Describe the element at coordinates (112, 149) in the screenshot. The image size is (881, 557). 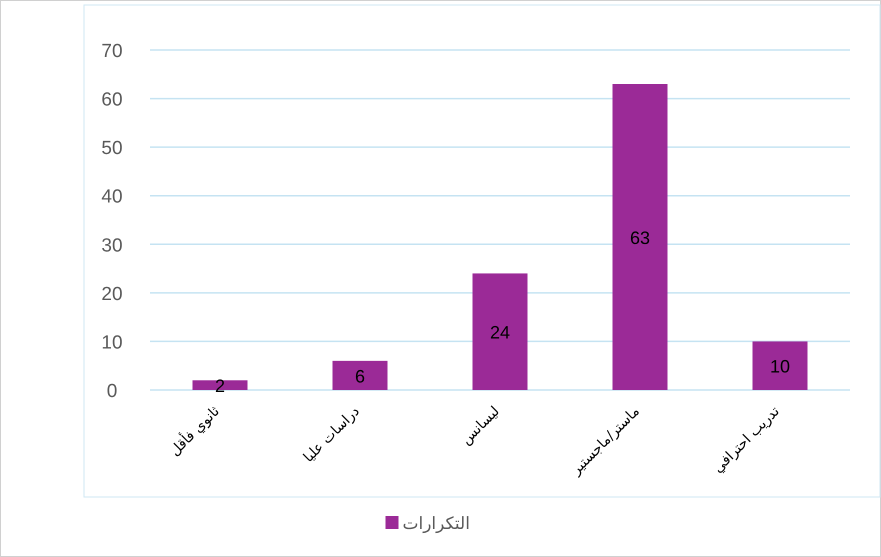
I see `y-tick-label: 50` at that location.